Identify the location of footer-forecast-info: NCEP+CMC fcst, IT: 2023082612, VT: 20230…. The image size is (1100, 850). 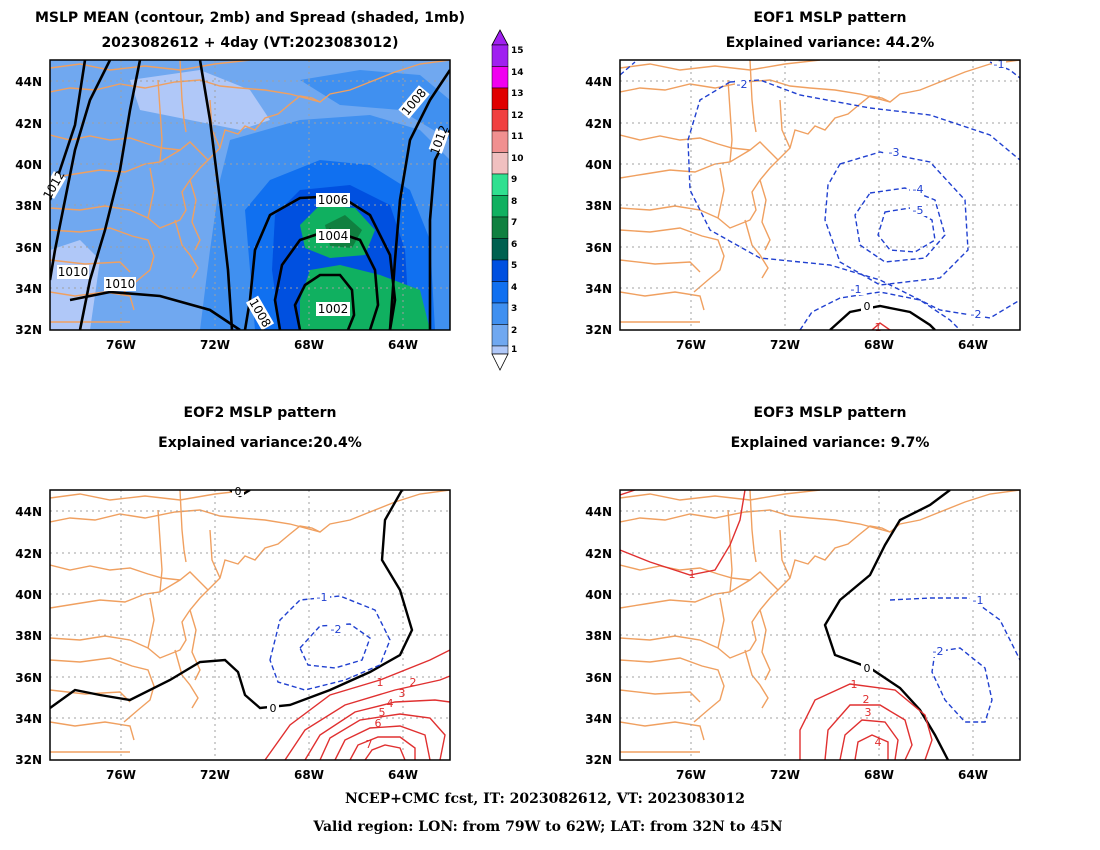
(545, 799).